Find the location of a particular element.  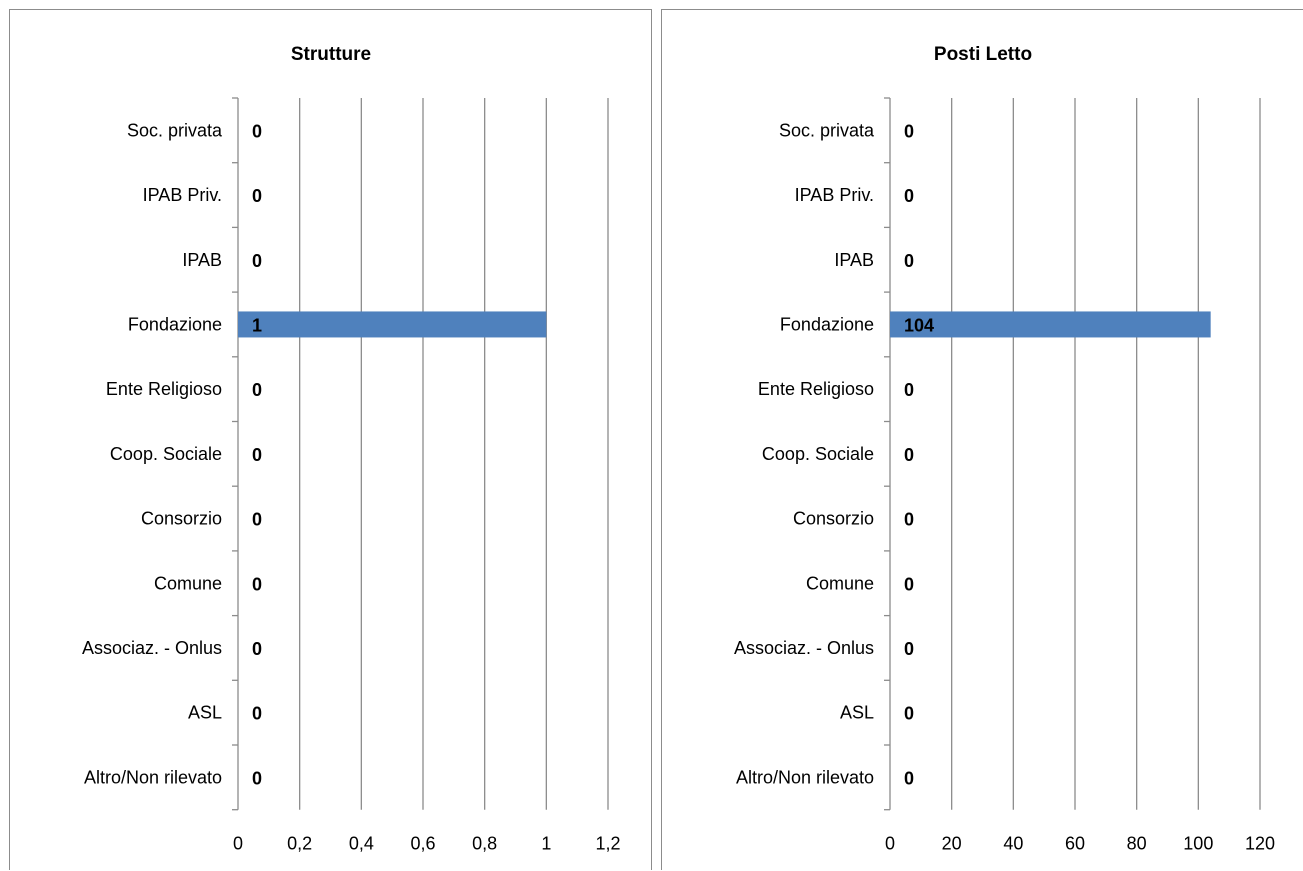

x-tick-label: 0,2 is located at coordinates (299, 844).